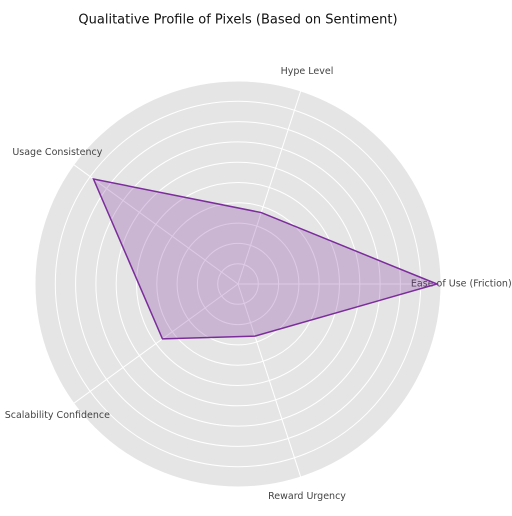 The height and width of the screenshot is (516, 512). Describe the element at coordinates (57, 152) in the screenshot. I see `axis-label: Usage Consistency` at that location.